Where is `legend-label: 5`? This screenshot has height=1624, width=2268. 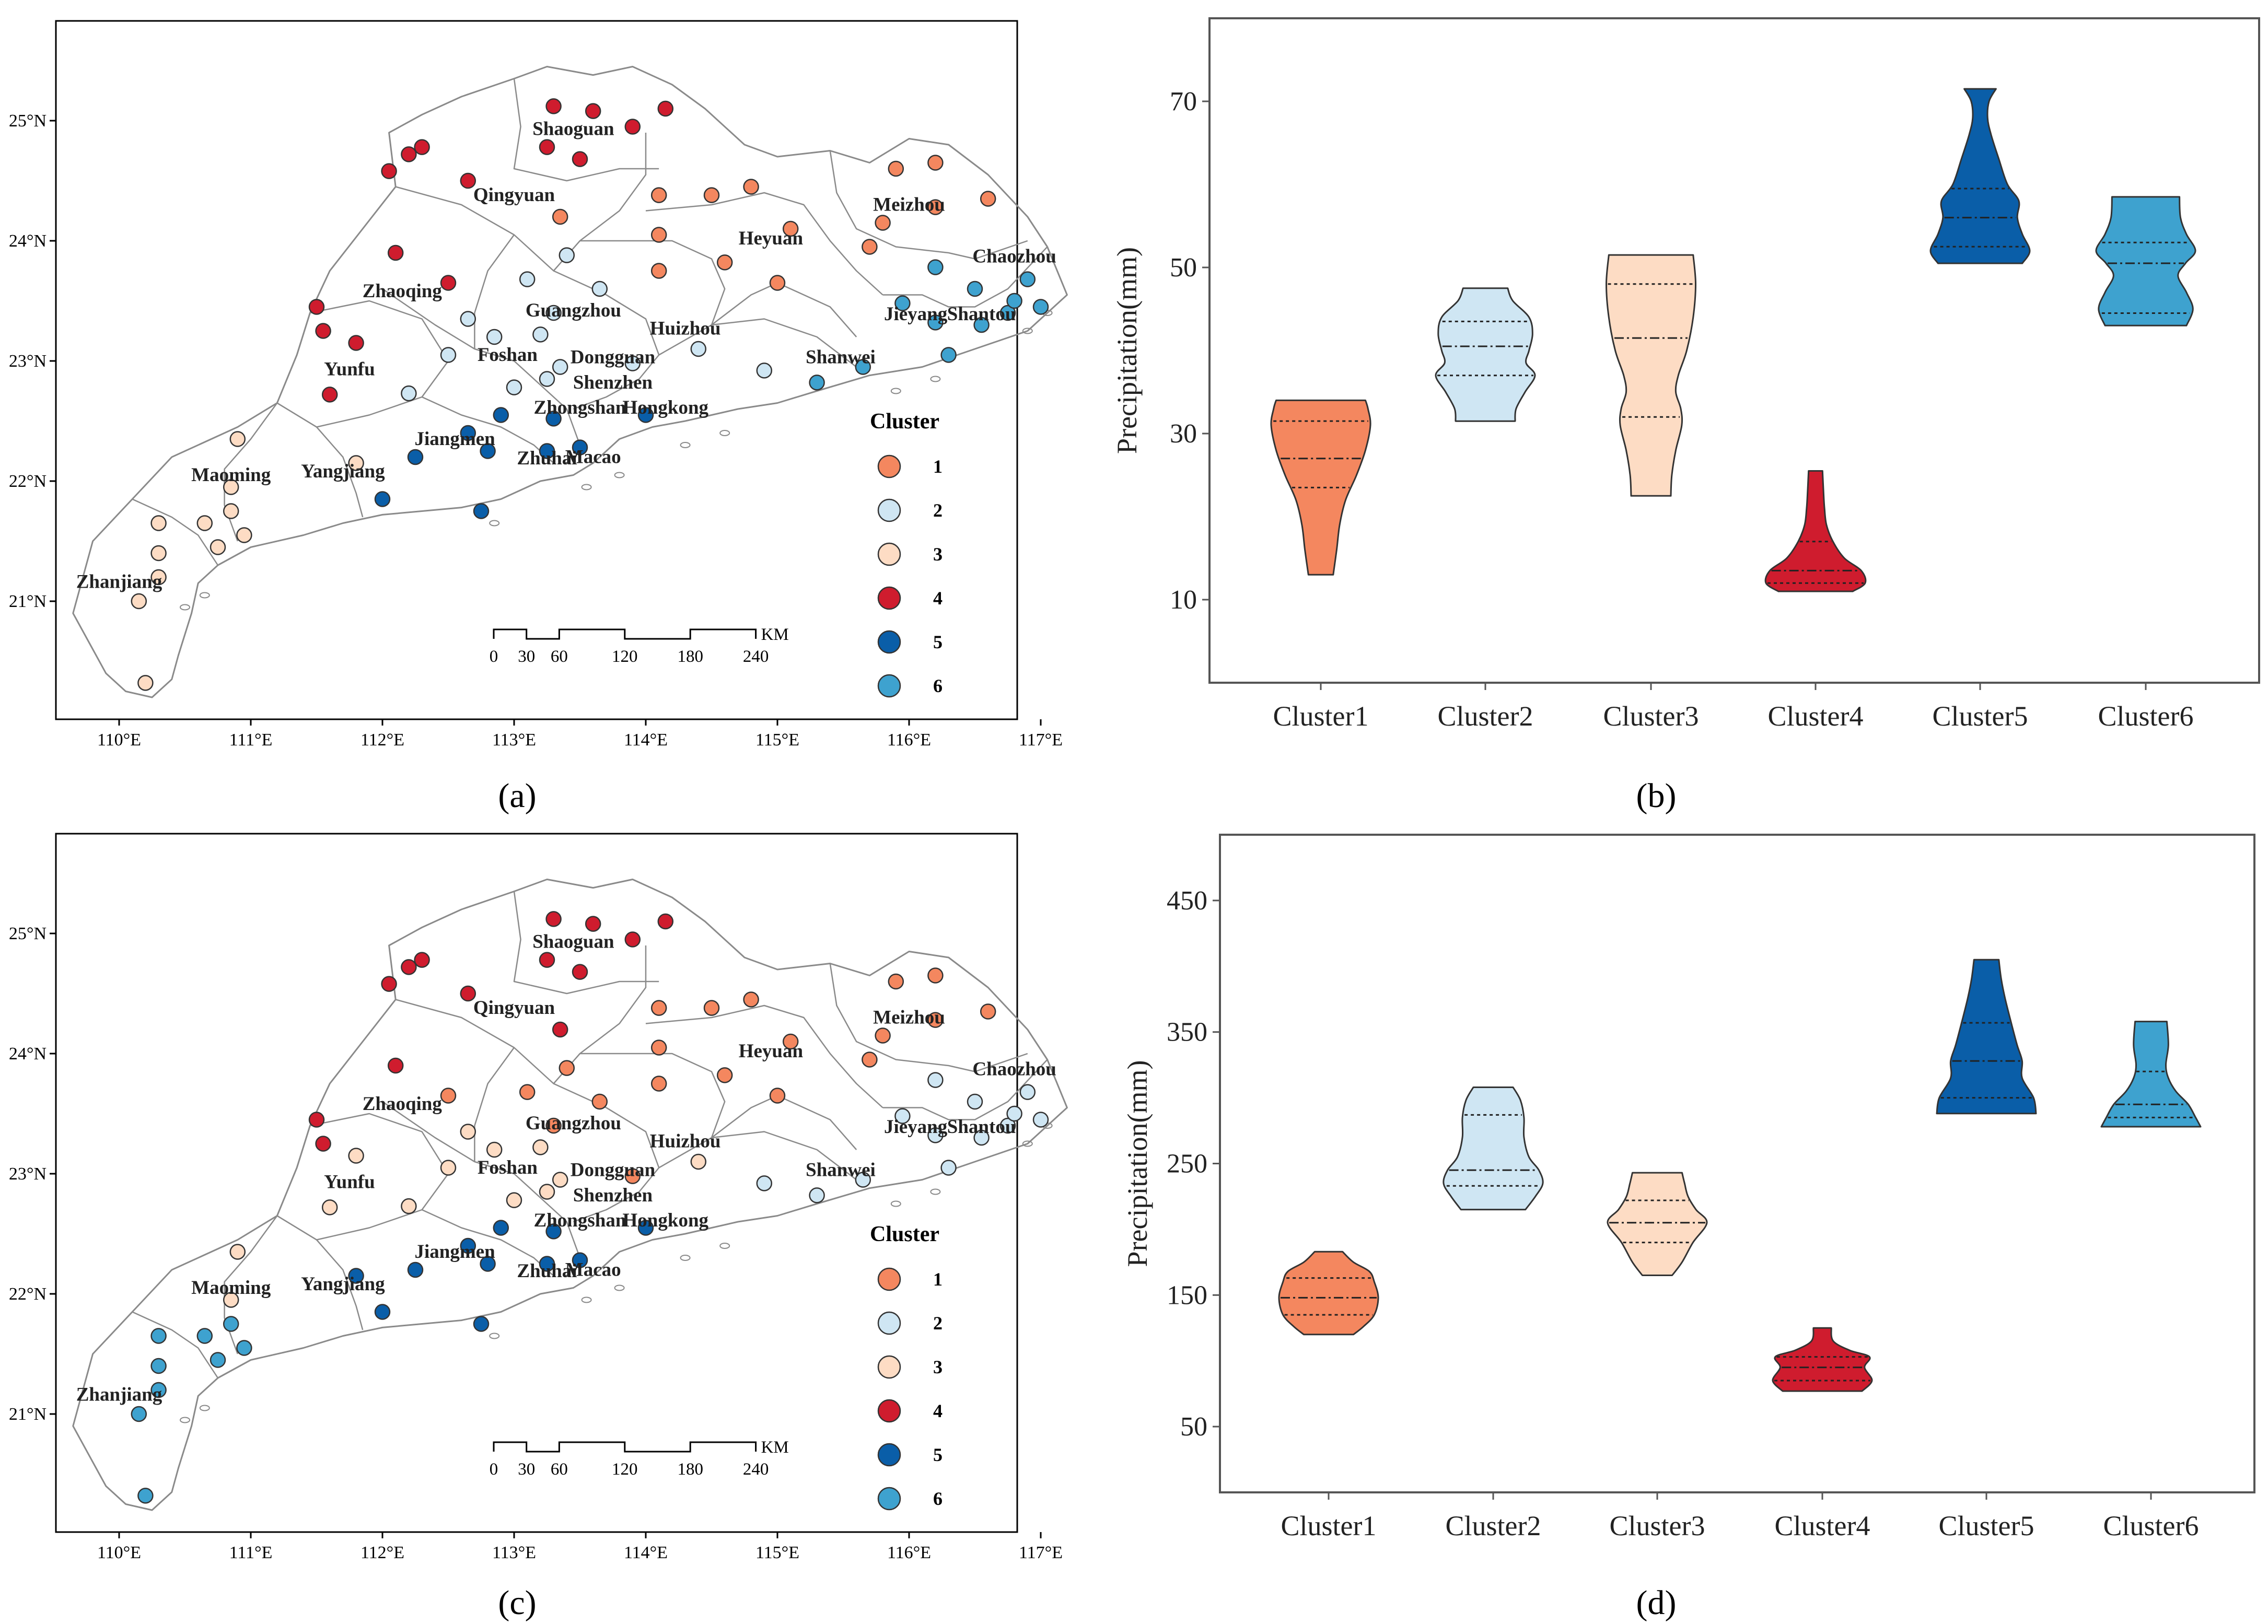 legend-label: 5 is located at coordinates (938, 1454).